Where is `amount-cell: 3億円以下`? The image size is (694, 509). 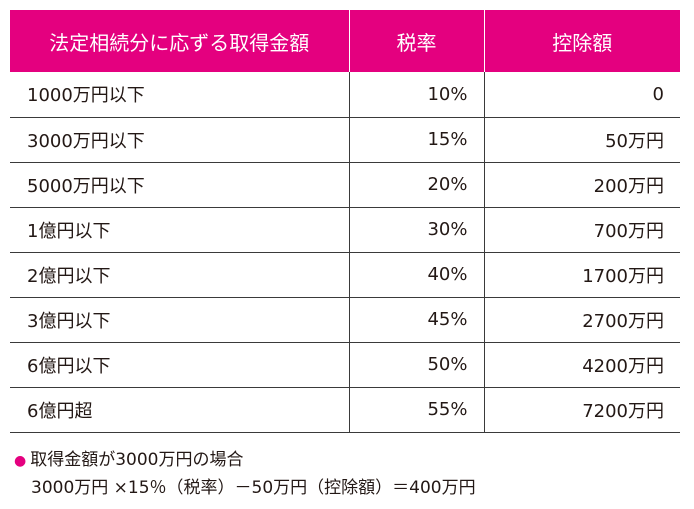
amount-cell: 3億円以下 is located at coordinates (179, 320).